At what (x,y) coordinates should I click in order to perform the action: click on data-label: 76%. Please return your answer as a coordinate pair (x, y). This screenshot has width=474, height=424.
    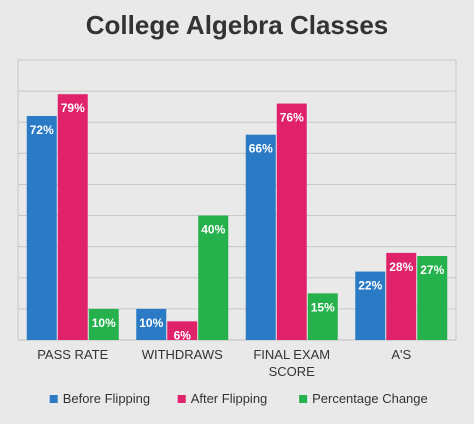
    Looking at the image, I should click on (292, 118).